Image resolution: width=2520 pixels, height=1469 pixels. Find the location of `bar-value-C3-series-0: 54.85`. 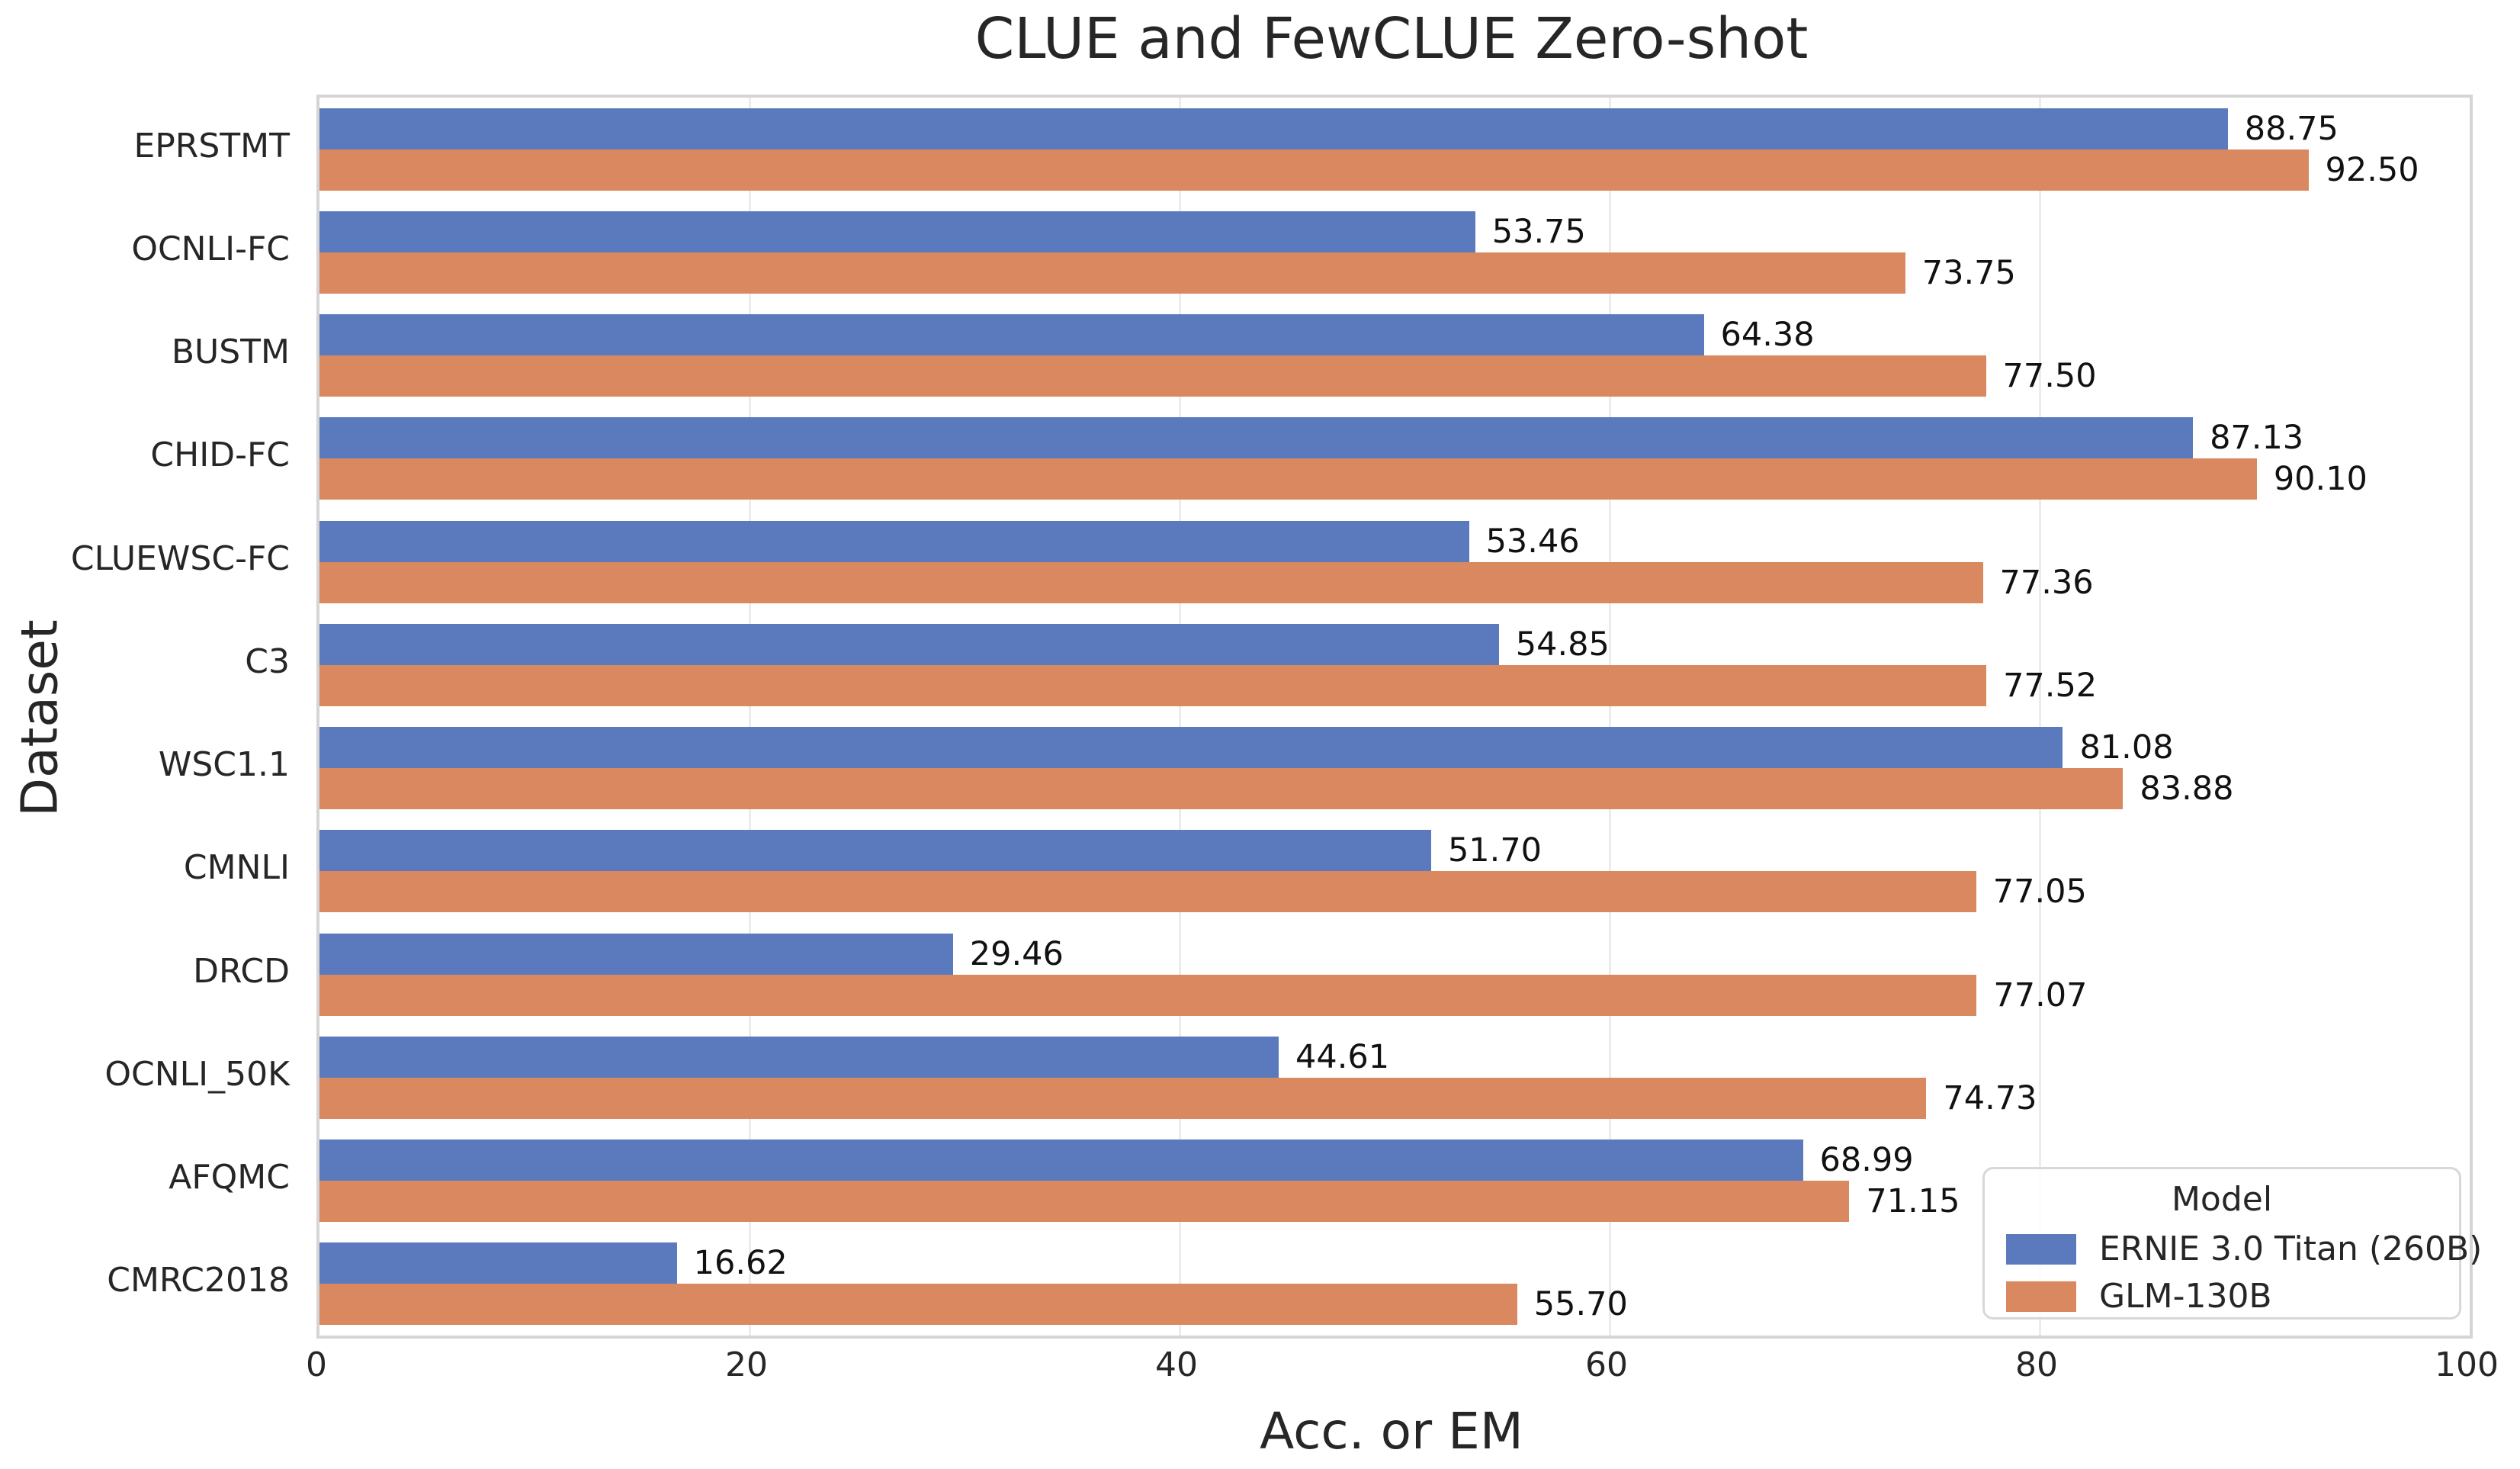

bar-value-C3-series-0: 54.85 is located at coordinates (1562, 644).